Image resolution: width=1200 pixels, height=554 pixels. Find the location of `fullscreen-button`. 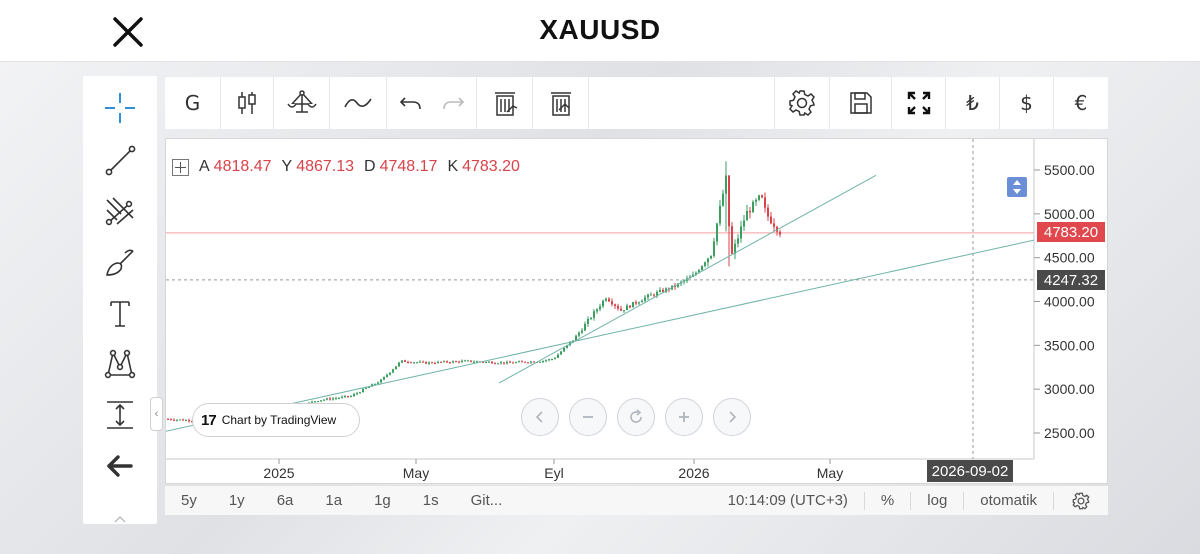

fullscreen-button is located at coordinates (919, 103).